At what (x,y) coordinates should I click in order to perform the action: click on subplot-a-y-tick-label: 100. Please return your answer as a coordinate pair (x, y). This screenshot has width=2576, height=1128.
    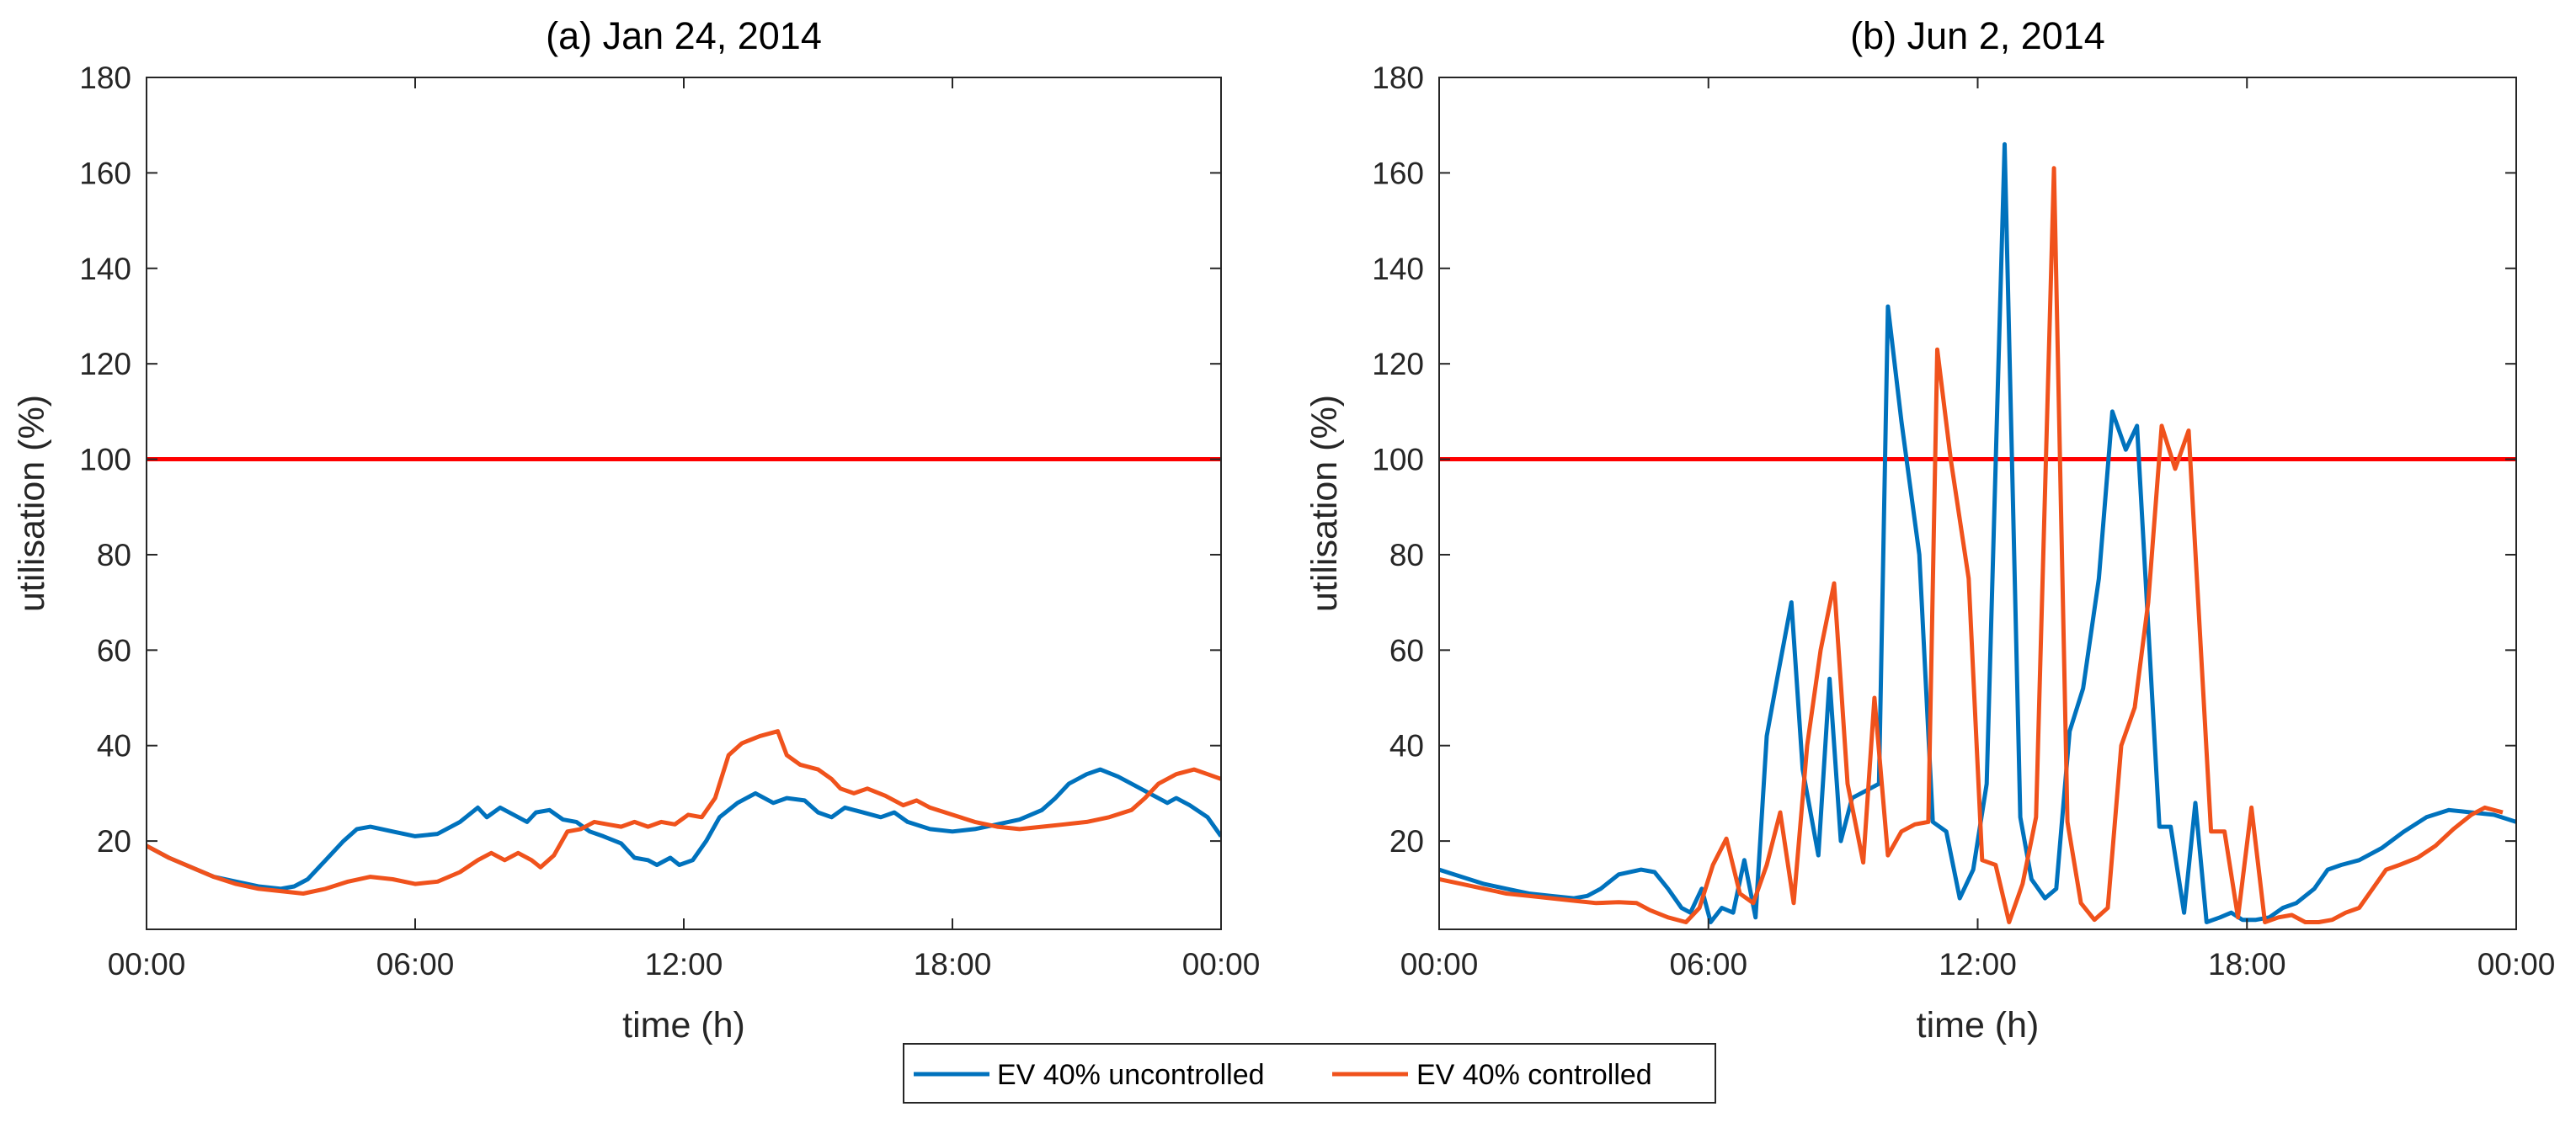
    Looking at the image, I should click on (105, 460).